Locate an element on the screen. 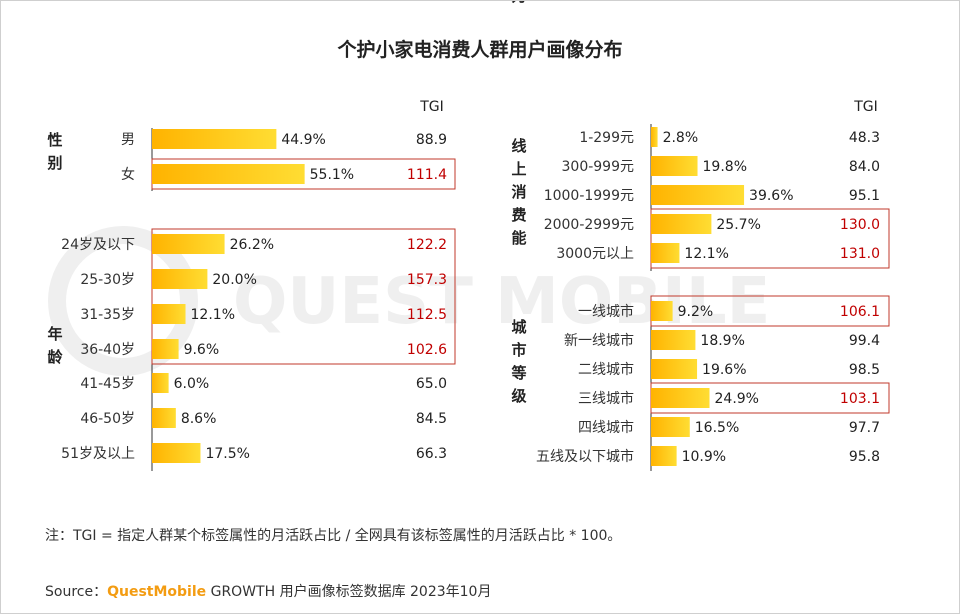 Image resolution: width=960 pixels, height=614 pixels. category-label: 46-50岁 is located at coordinates (107, 419).